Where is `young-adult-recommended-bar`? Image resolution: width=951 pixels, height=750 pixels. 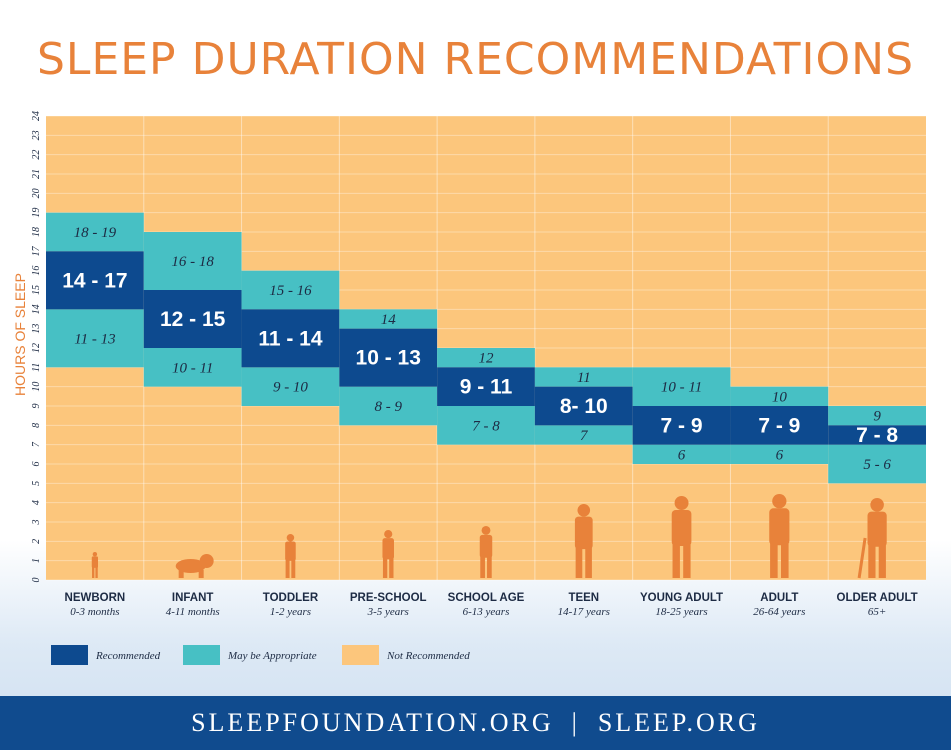 young-adult-recommended-bar is located at coordinates (681, 425).